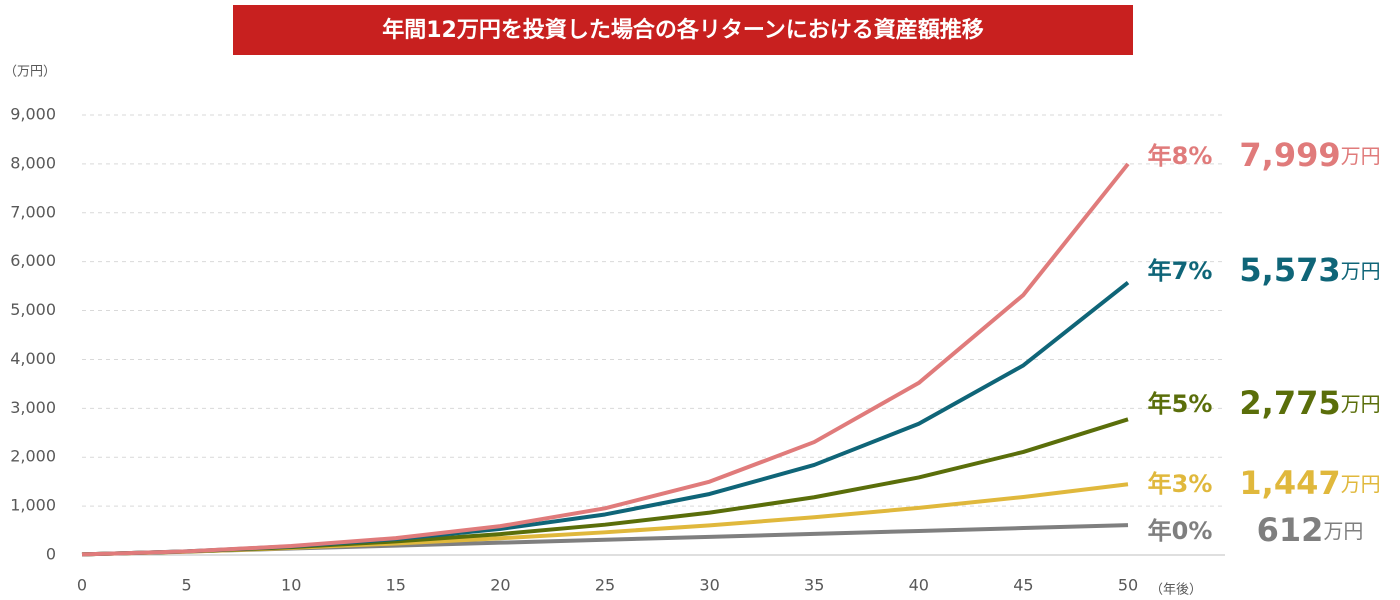 The height and width of the screenshot is (600, 1400). Describe the element at coordinates (1176, 590) in the screenshot. I see `x-axis-label: （年後）` at that location.